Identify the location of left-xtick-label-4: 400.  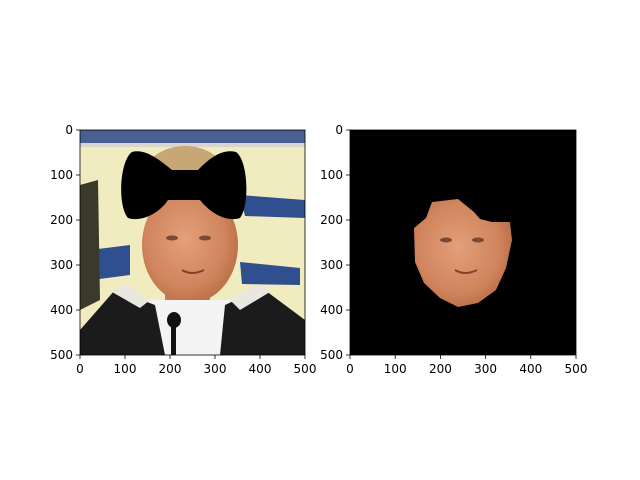
(260, 369).